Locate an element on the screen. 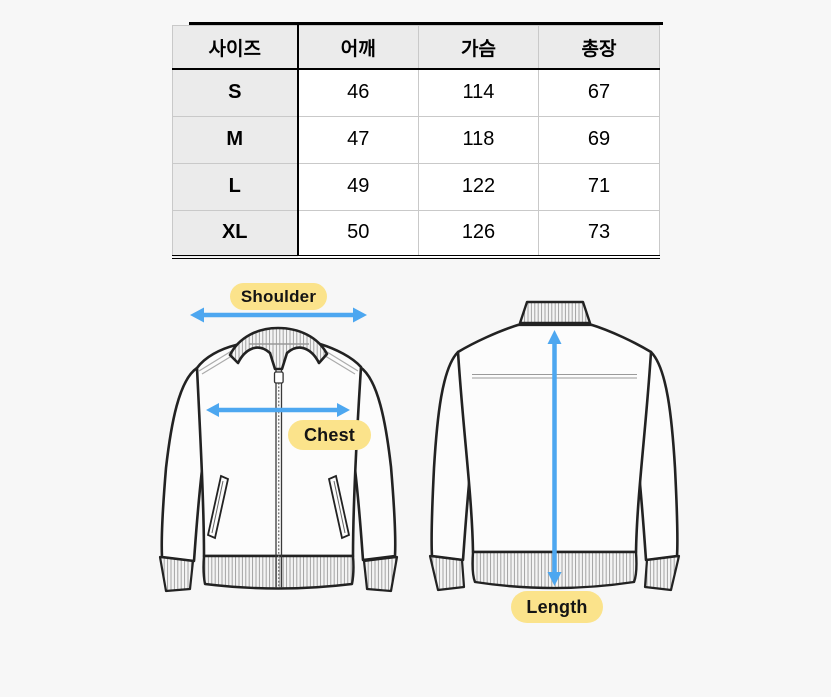 The width and height of the screenshot is (831, 697). table-cell: 69 is located at coordinates (599, 139).